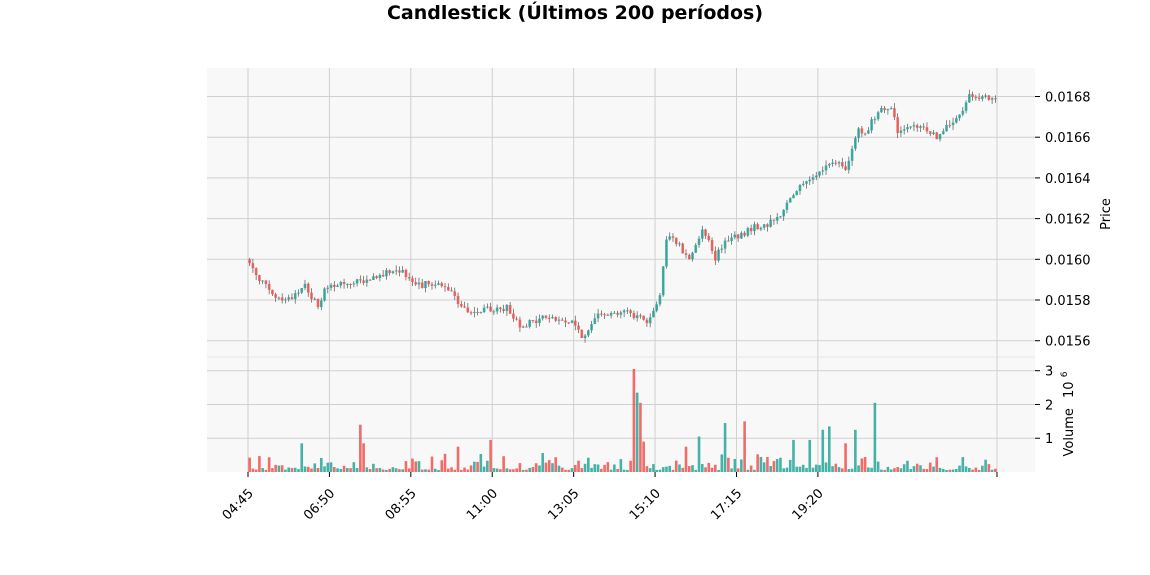 Image resolution: width=1150 pixels, height=575 pixels. What do you see at coordinates (645, 504) in the screenshot?
I see `time-tick-label: 15:10` at bounding box center [645, 504].